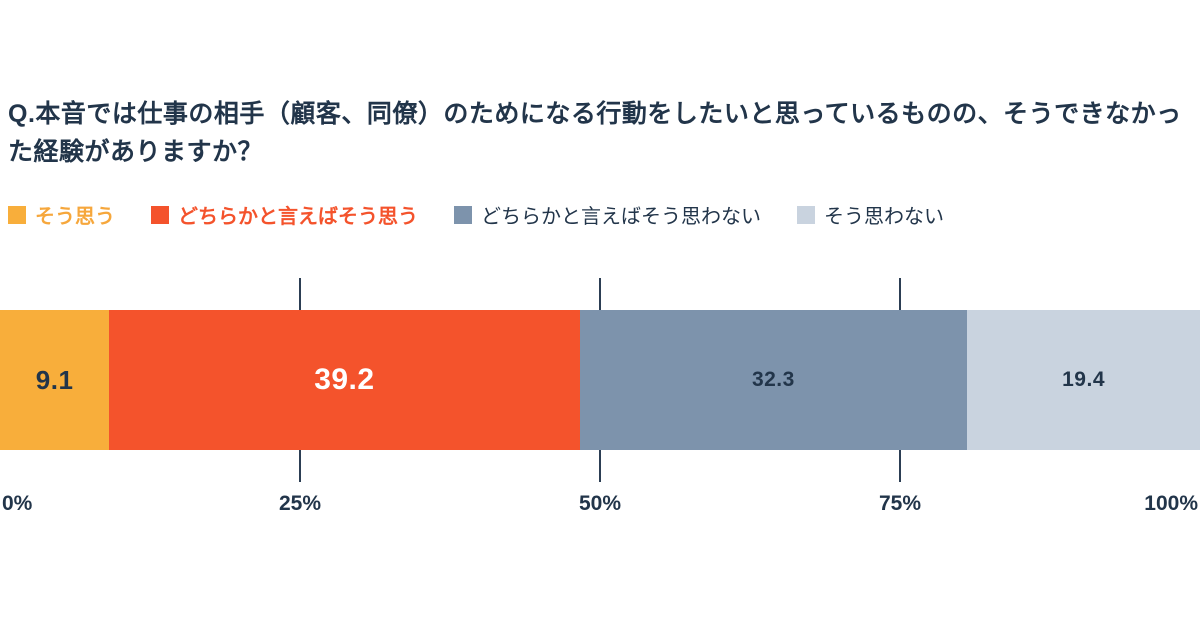 This screenshot has height=630, width=1200. Describe the element at coordinates (773, 380) in the screenshot. I see `bar-segment: 32.3` at that location.